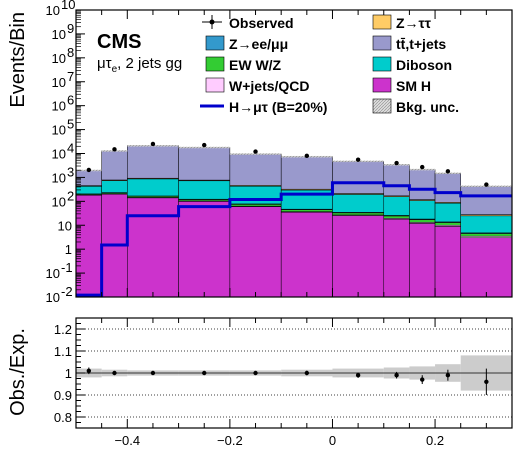  Describe the element at coordinates (70, 171) in the screenshot. I see `top-y-tick-exponent: 3` at that location.